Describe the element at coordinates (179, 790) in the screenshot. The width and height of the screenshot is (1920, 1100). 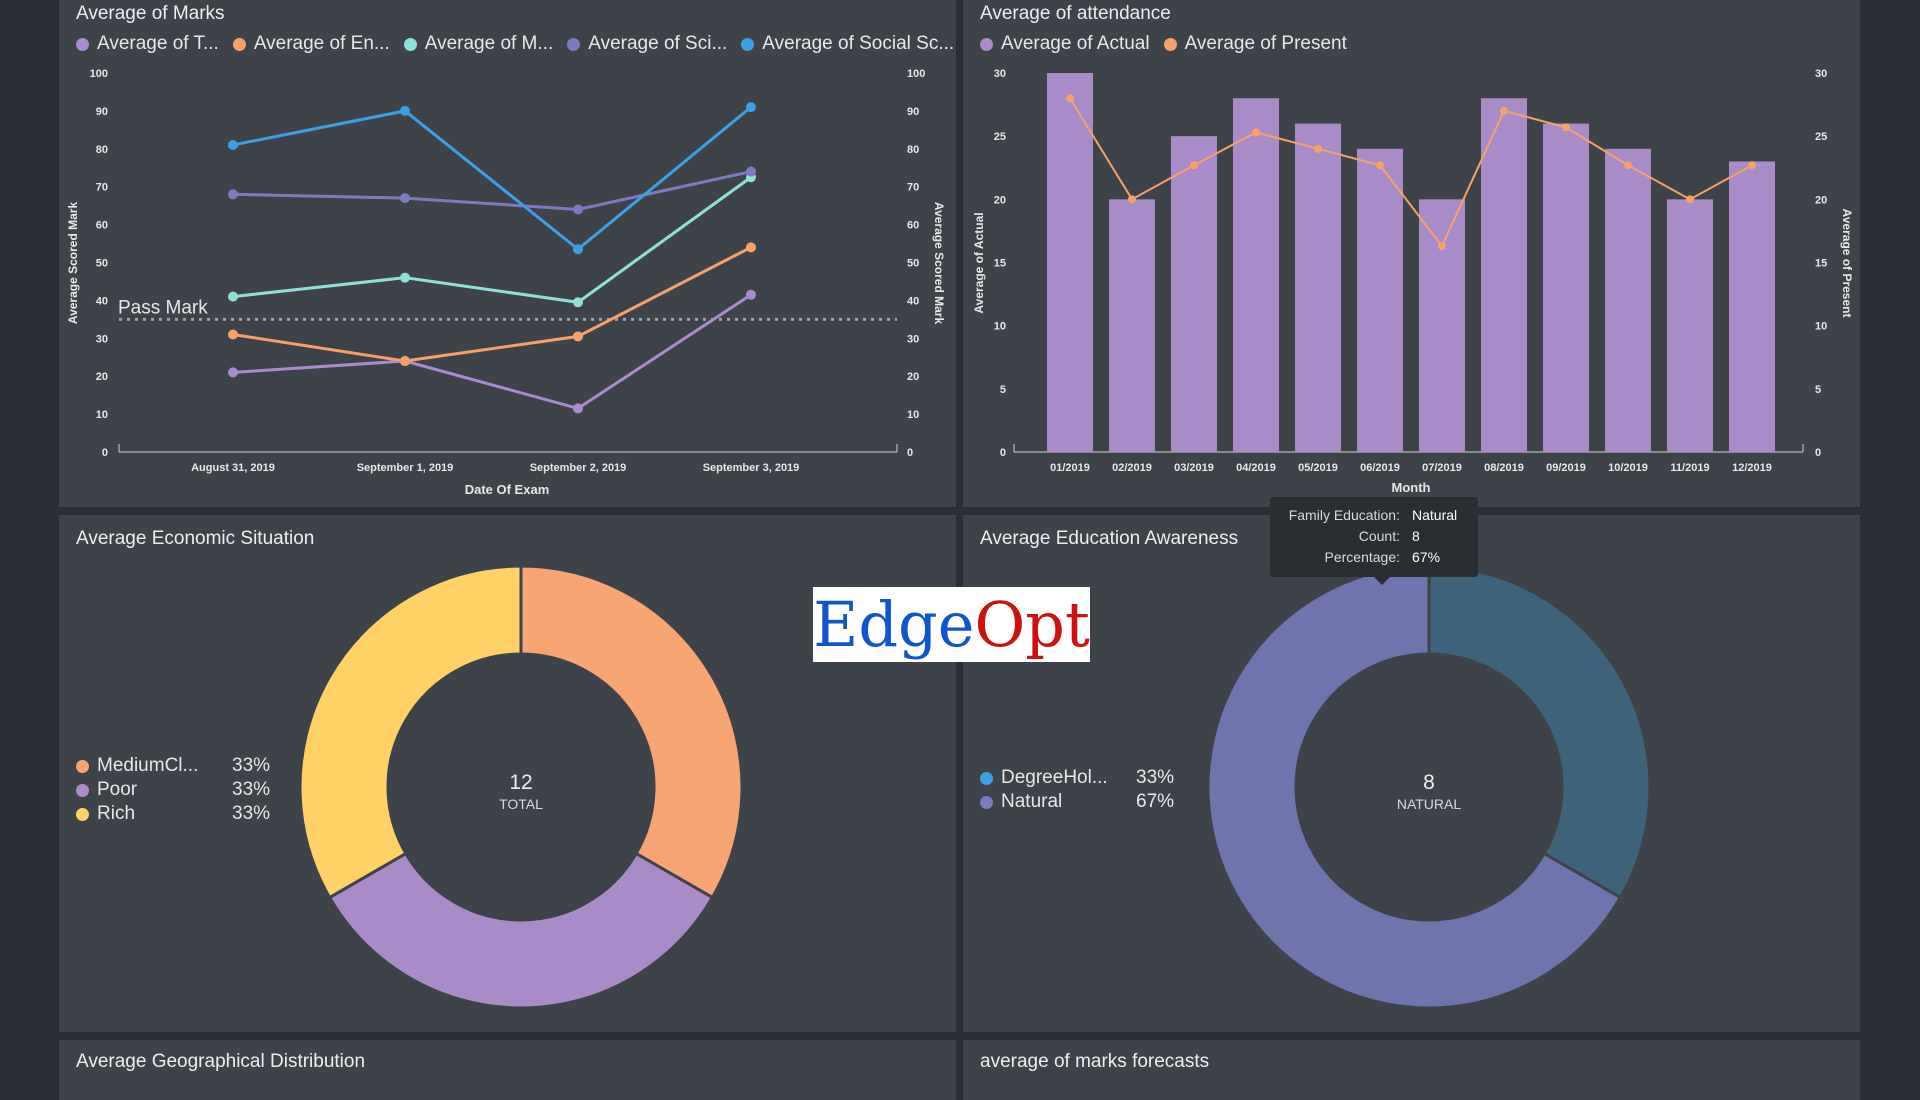
I see `legend-item: Poor 33%` at that location.